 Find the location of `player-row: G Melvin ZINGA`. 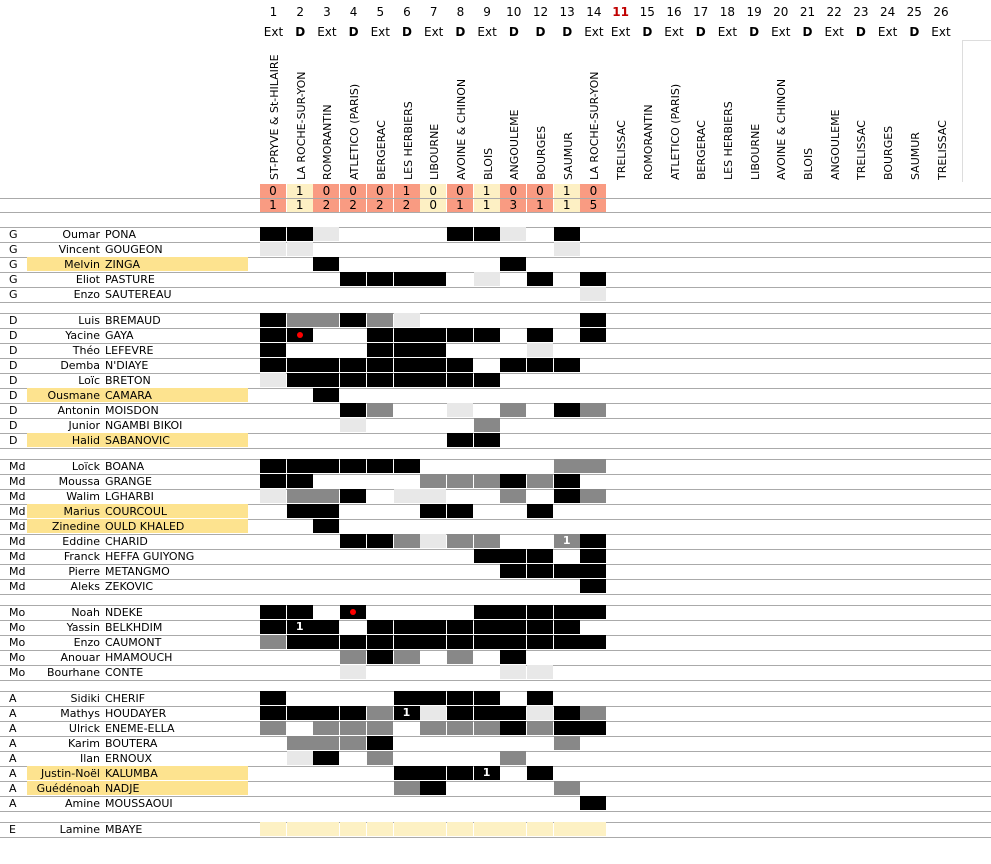

player-row: G Melvin ZINGA is located at coordinates (495, 264).